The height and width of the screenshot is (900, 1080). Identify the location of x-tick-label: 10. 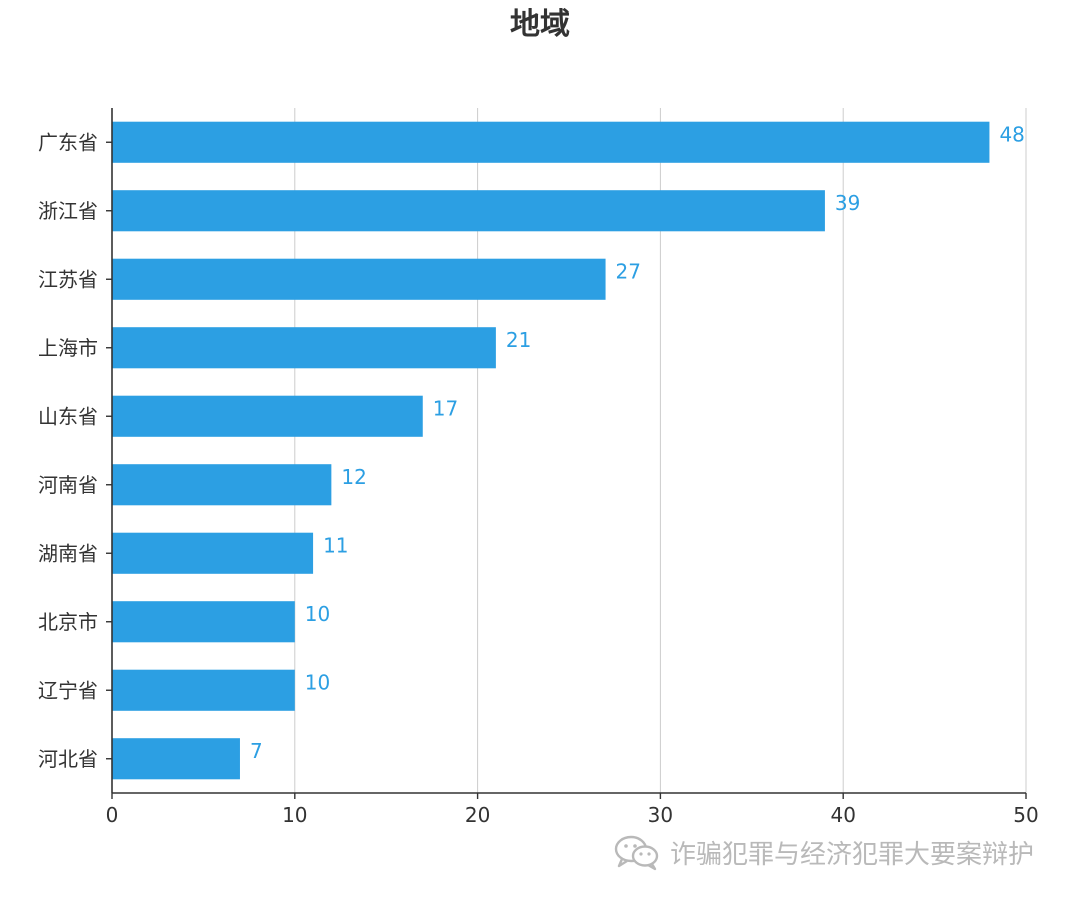
(294, 815).